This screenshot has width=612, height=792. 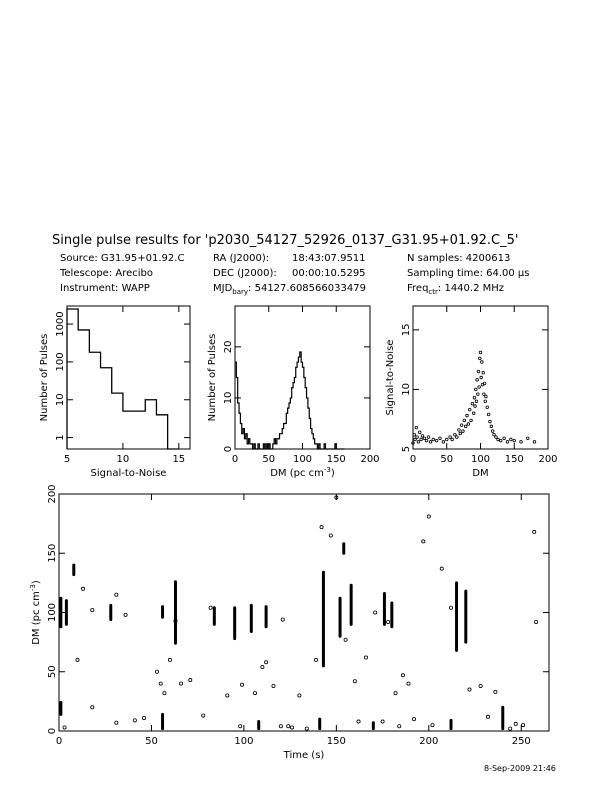 What do you see at coordinates (428, 741) in the screenshot?
I see `time-dm-xtick-label: 200` at bounding box center [428, 741].